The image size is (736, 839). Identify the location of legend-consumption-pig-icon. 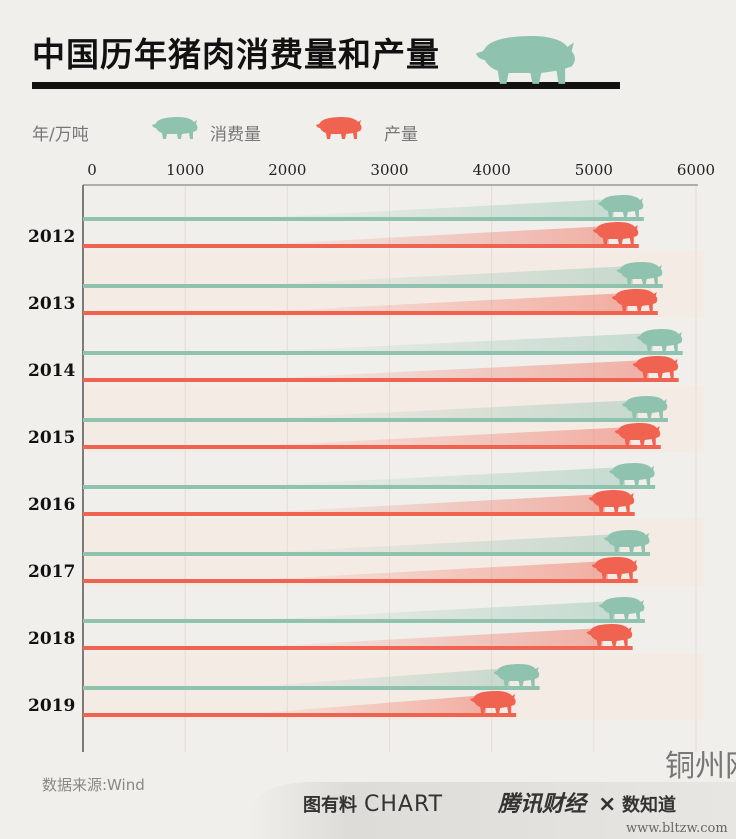
(175, 128).